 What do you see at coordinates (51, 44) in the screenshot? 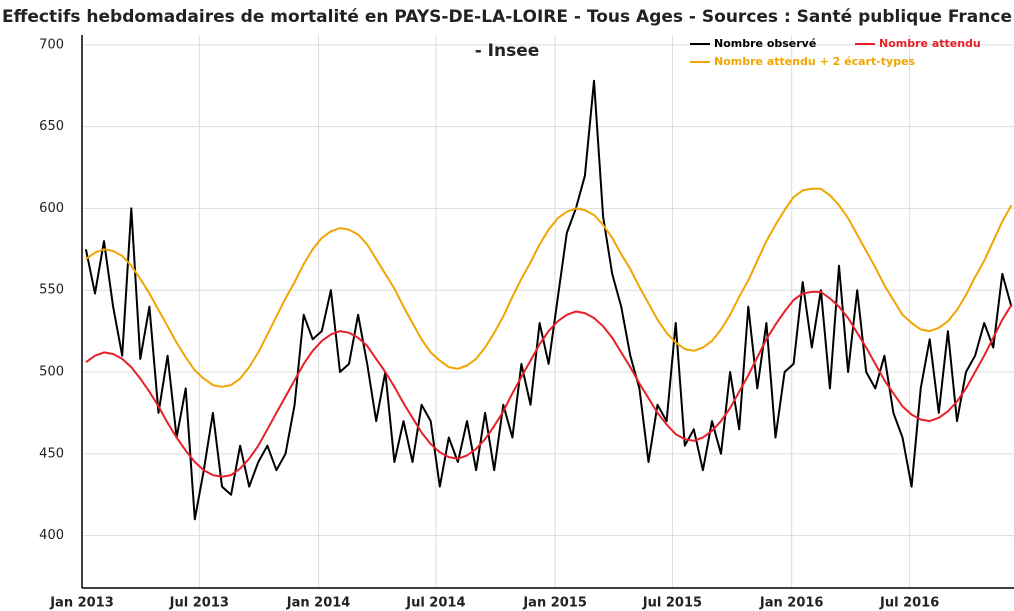
I see `y-tick-label: 700` at bounding box center [51, 44].